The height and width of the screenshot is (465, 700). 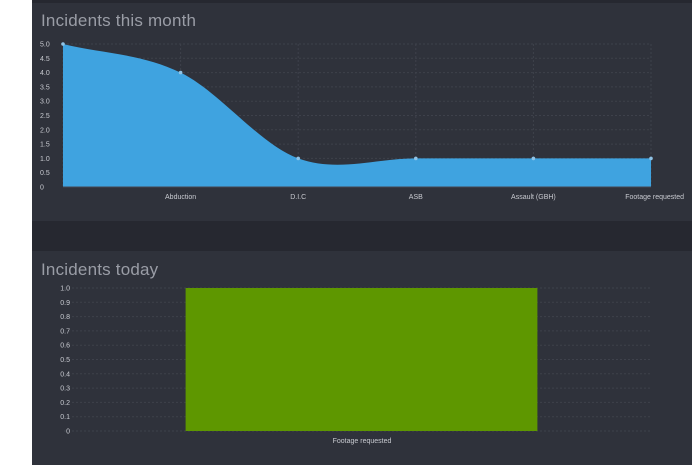 I want to click on panel-separator, so click(x=362, y=236).